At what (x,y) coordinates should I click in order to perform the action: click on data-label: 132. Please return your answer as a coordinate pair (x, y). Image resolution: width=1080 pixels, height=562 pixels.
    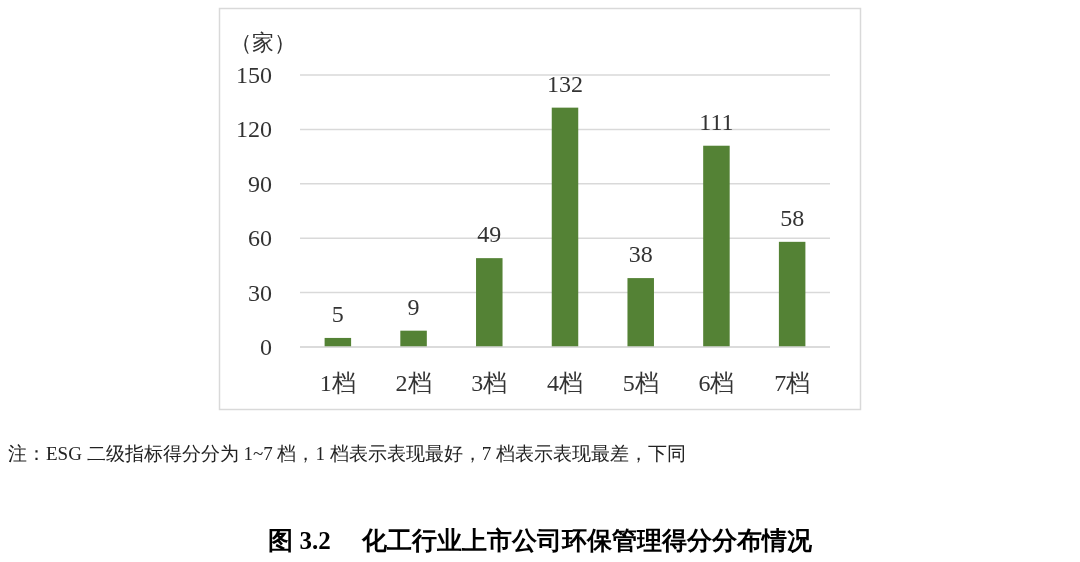
    Looking at the image, I should click on (565, 83).